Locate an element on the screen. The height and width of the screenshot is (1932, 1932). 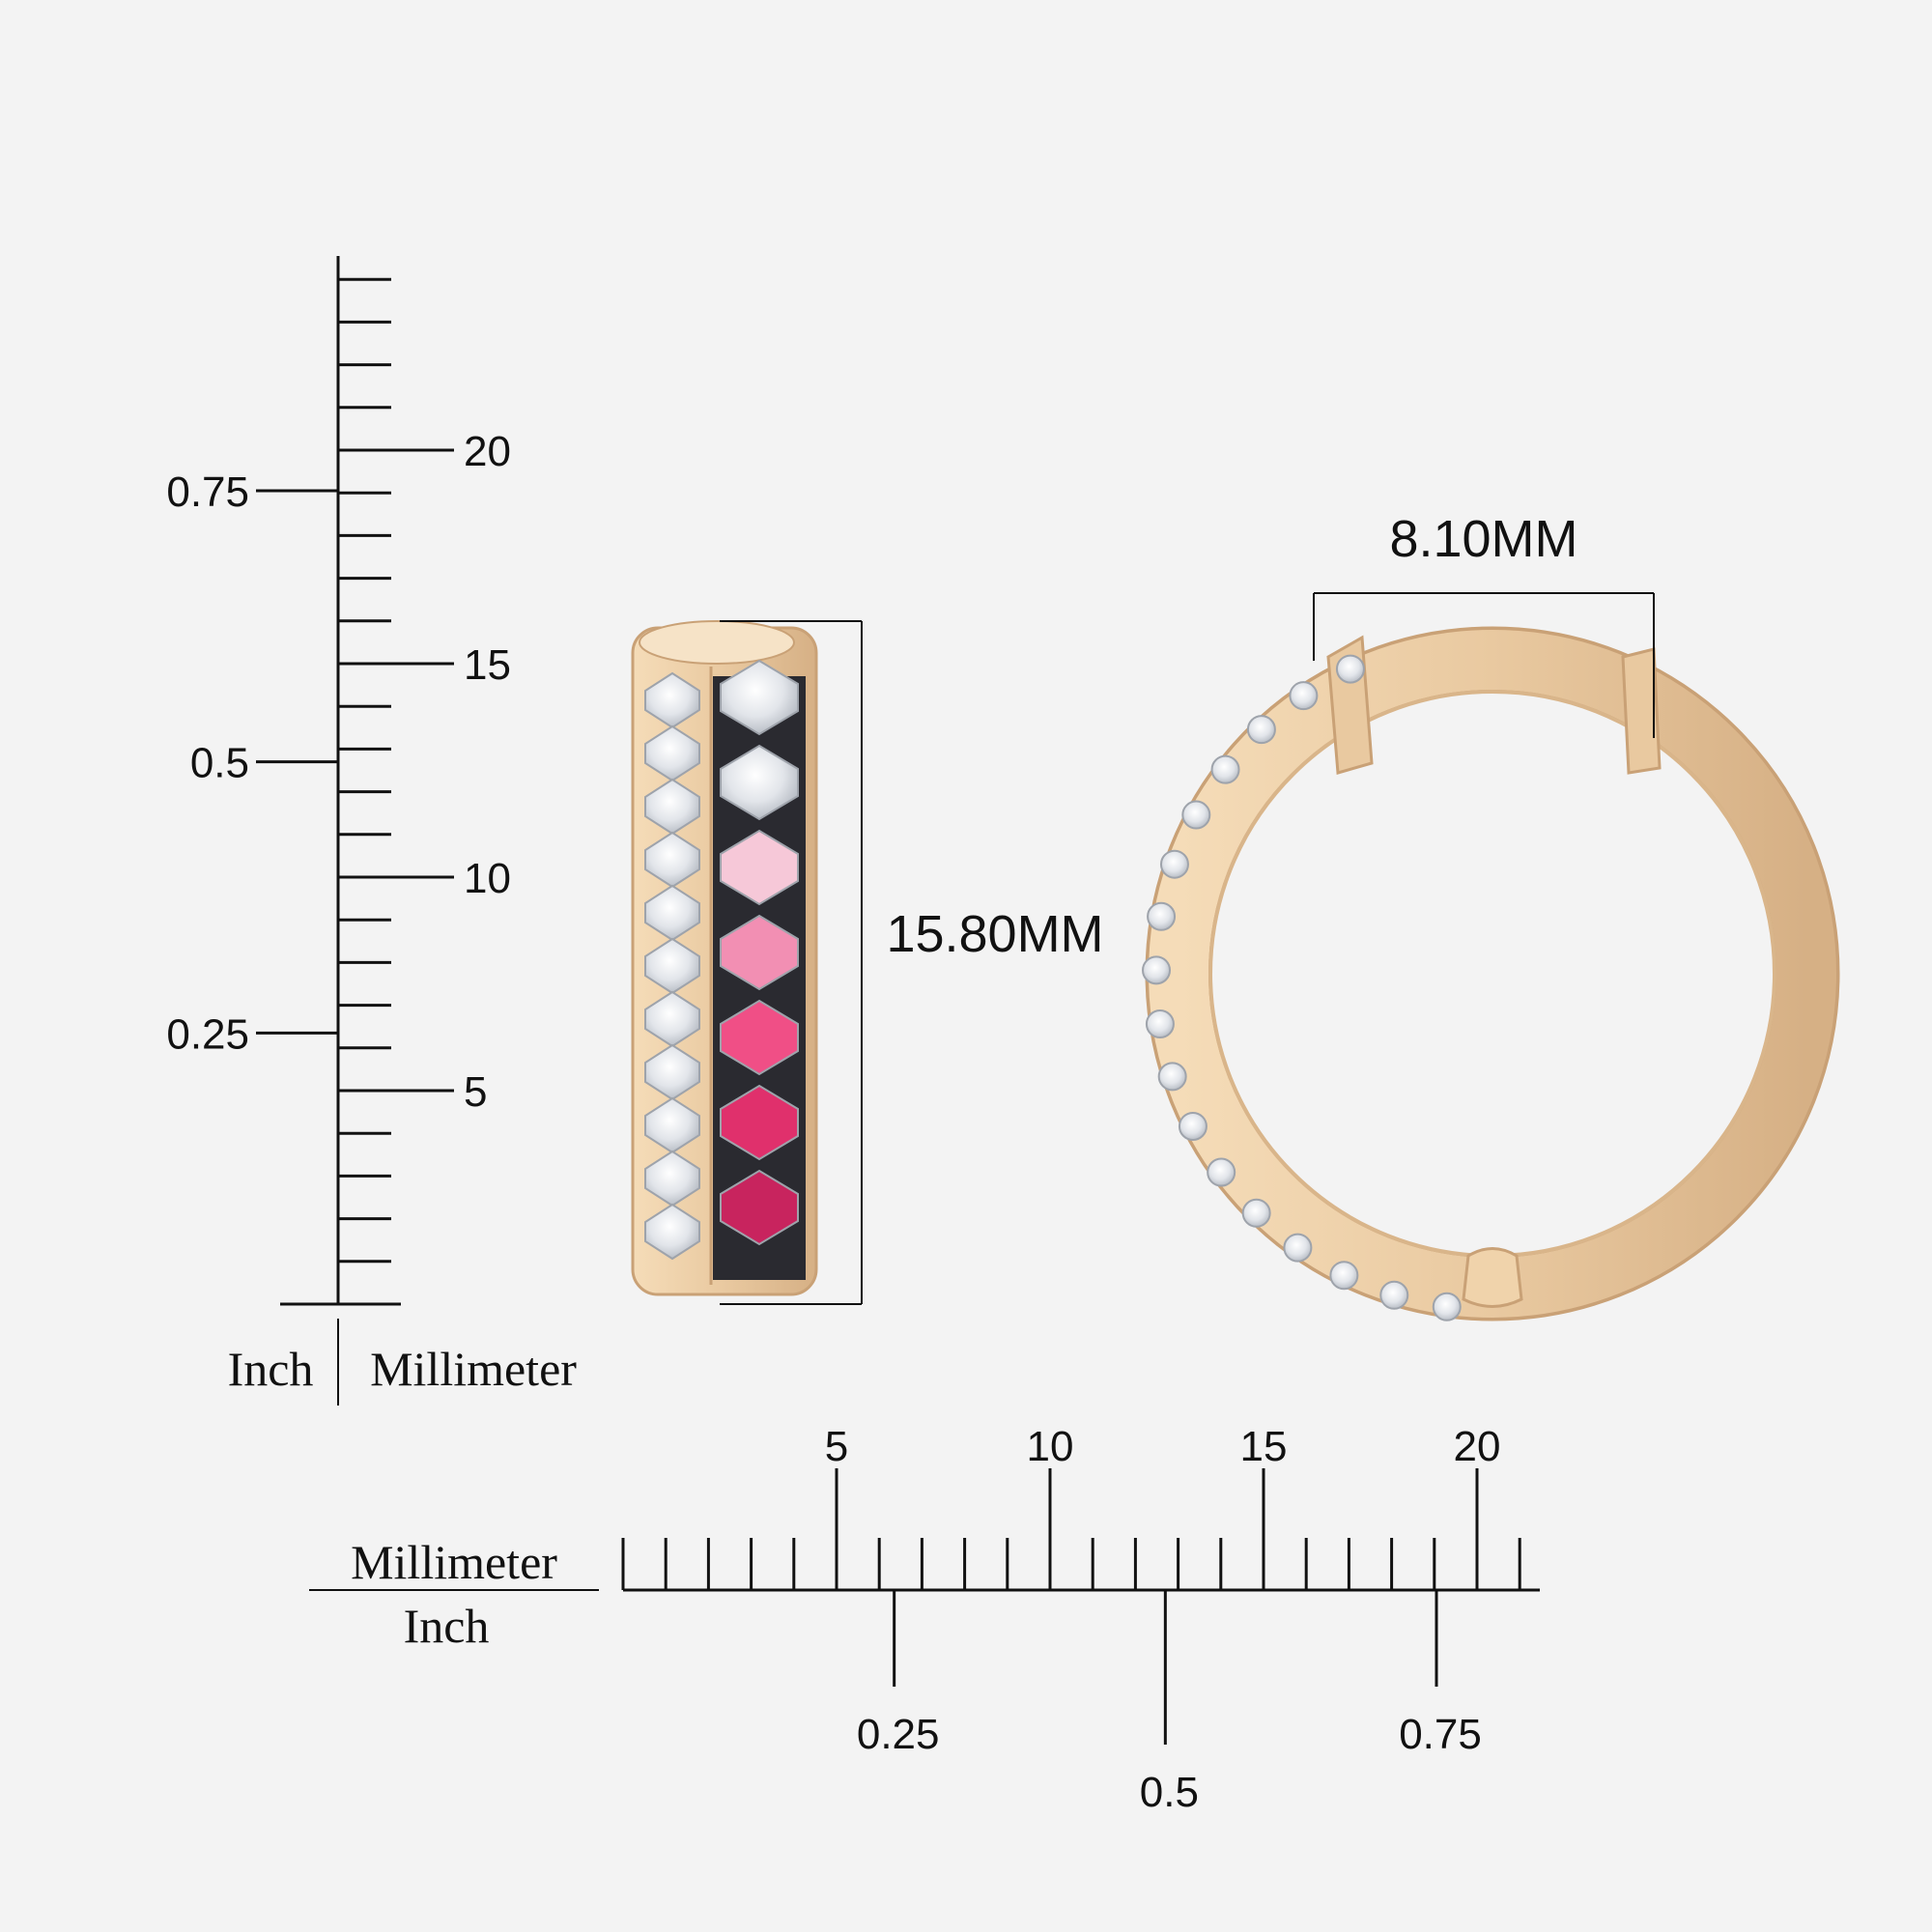
earring-front-view is located at coordinates (1491, 973).